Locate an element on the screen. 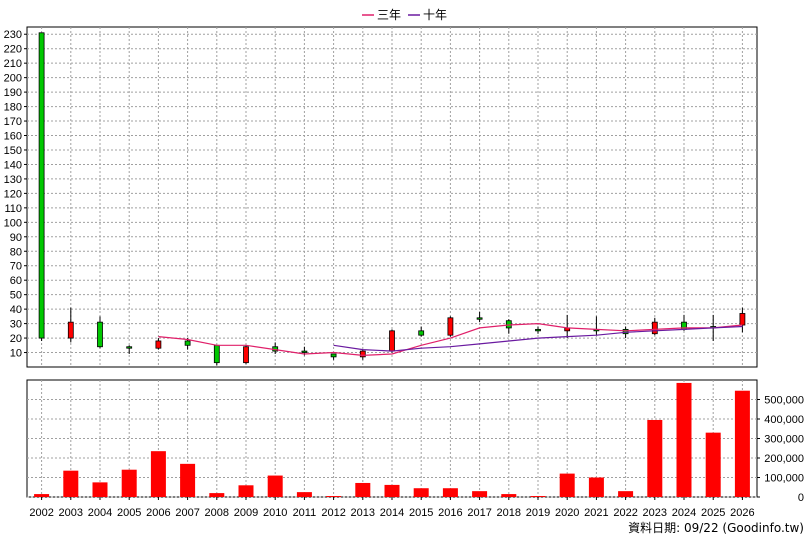 The image size is (808, 540). volume-y-tick-label: 500,000 is located at coordinates (784, 401).